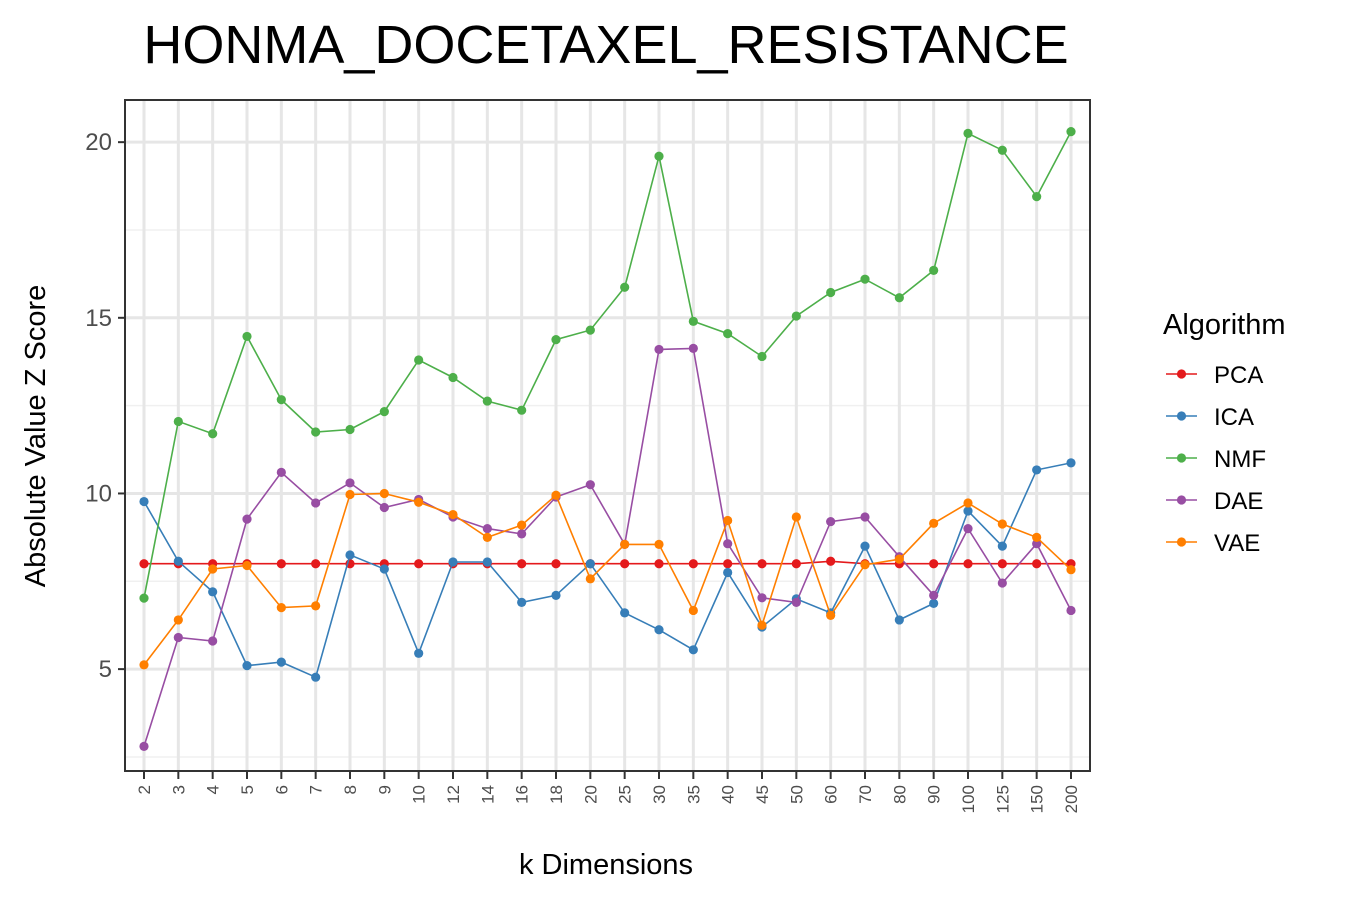  I want to click on x-tick-label: 10, so click(419, 794).